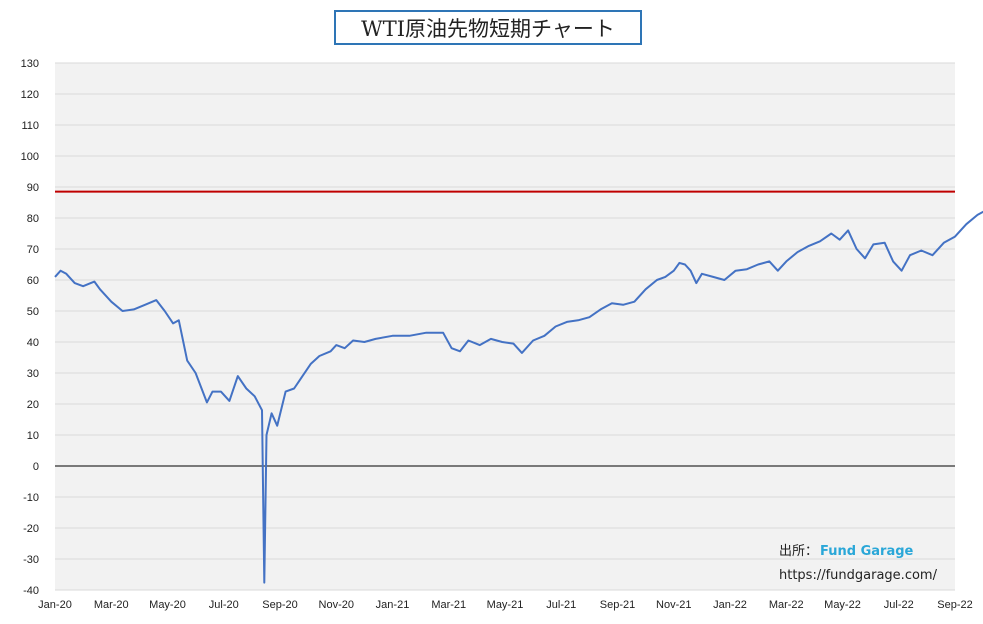 Image resolution: width=983 pixels, height=624 pixels. Describe the element at coordinates (617, 605) in the screenshot. I see `x-tick-label: Sep-21` at that location.